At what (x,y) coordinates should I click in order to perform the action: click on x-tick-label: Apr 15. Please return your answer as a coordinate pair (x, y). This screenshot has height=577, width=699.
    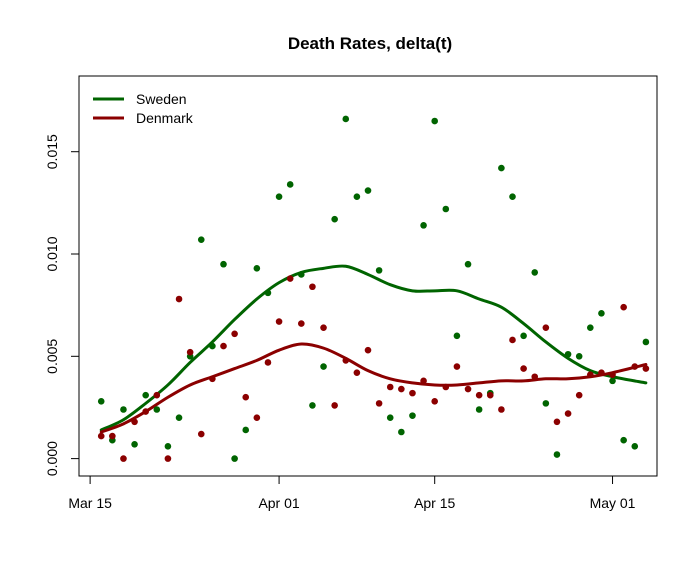
    Looking at the image, I should click on (434, 503).